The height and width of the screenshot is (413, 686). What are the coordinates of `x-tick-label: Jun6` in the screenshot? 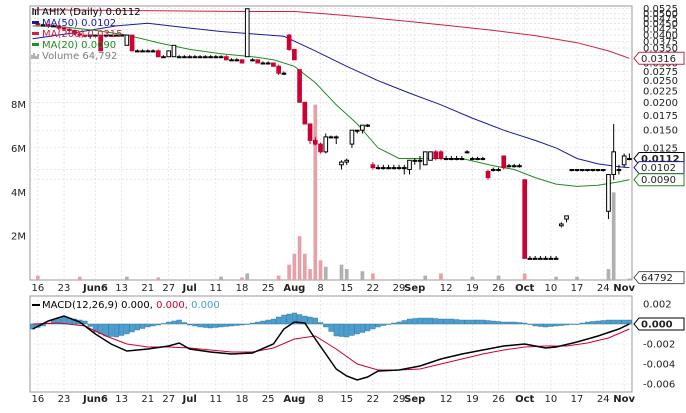 It's located at (95, 288).